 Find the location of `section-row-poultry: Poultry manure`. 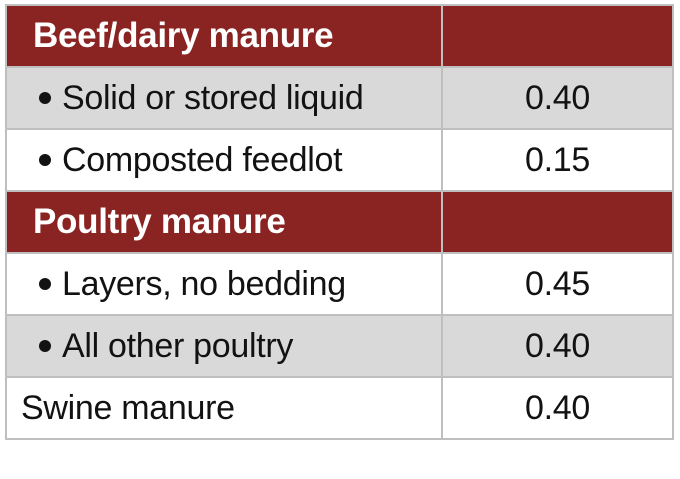

section-row-poultry: Poultry manure is located at coordinates (339, 222).